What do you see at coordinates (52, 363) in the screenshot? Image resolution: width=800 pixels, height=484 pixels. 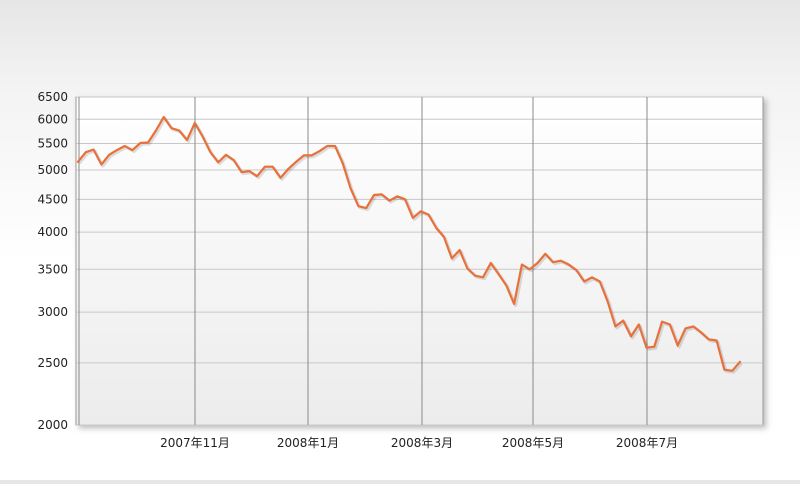 I see `y-tick-label: 2500` at bounding box center [52, 363].